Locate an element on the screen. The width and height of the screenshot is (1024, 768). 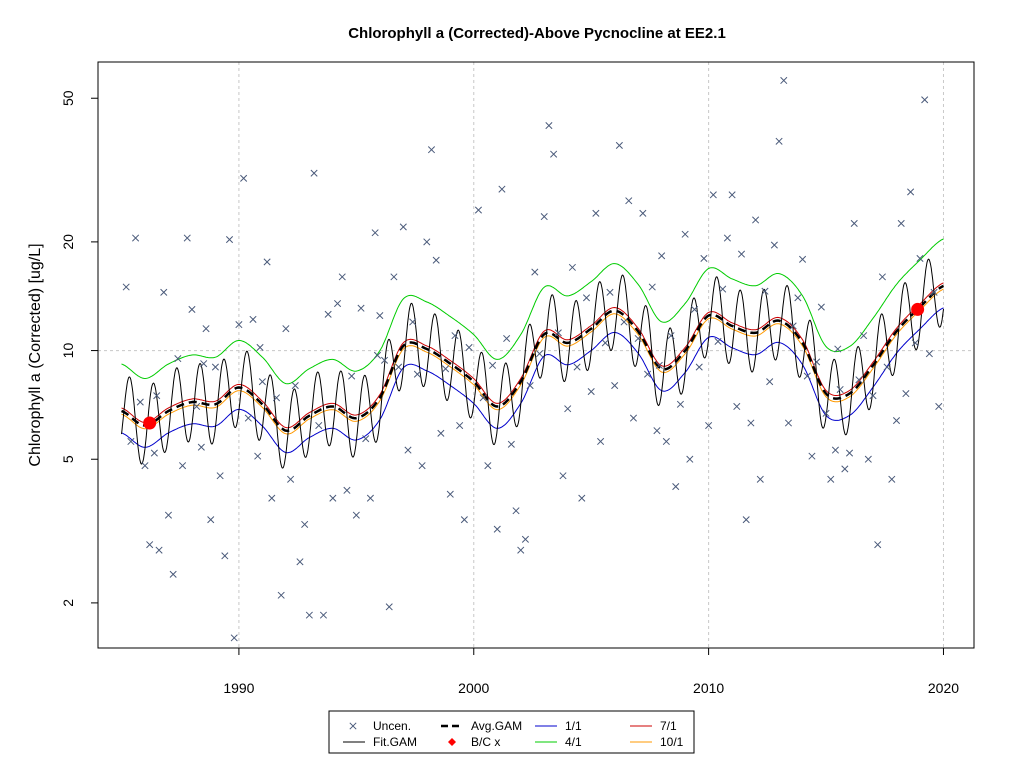
x-tick-label-2010: 2010 is located at coordinates (708, 688).